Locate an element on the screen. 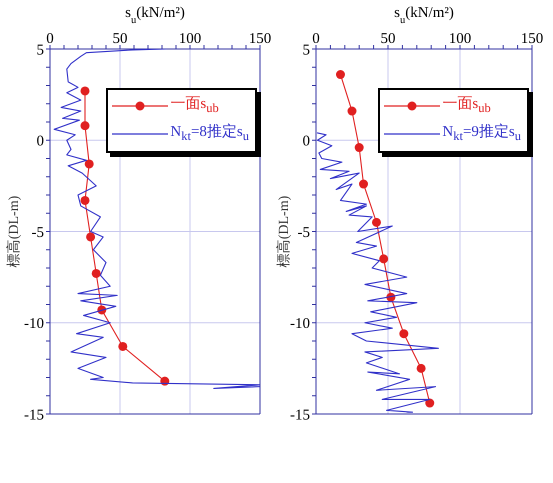 The height and width of the screenshot is (483, 553). legend-label: N$_{kt}$=9推定s$_{u}$ is located at coordinates (481, 133).